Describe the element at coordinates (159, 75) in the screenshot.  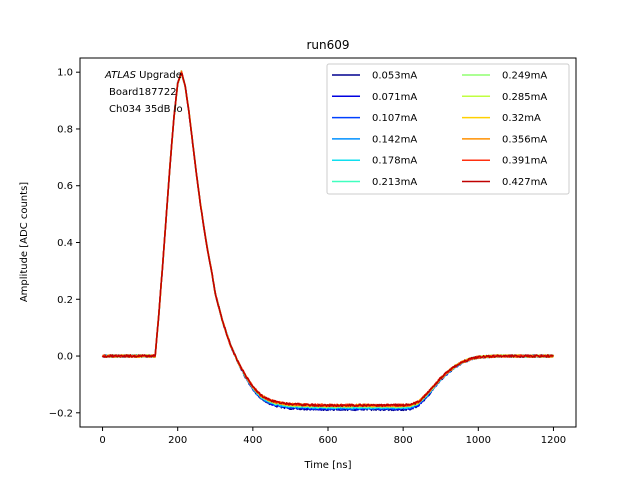
I see `annotation-upgrade: Upgrade` at that location.